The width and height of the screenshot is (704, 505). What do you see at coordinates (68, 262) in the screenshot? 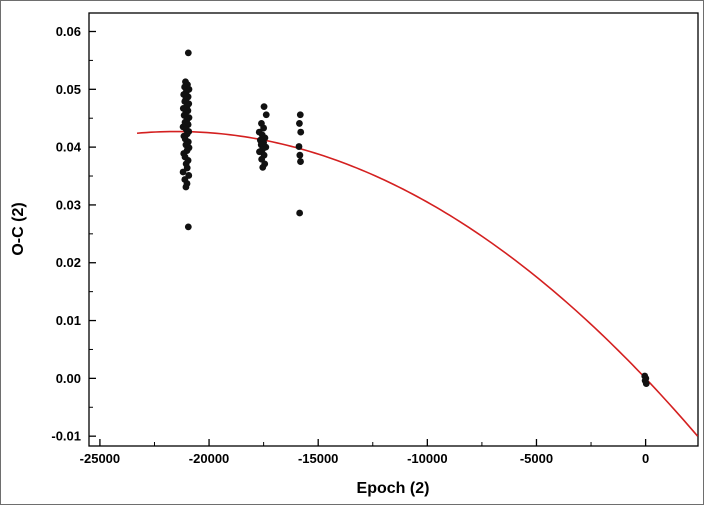
I see `y-tick-label: 0.02` at bounding box center [68, 262].